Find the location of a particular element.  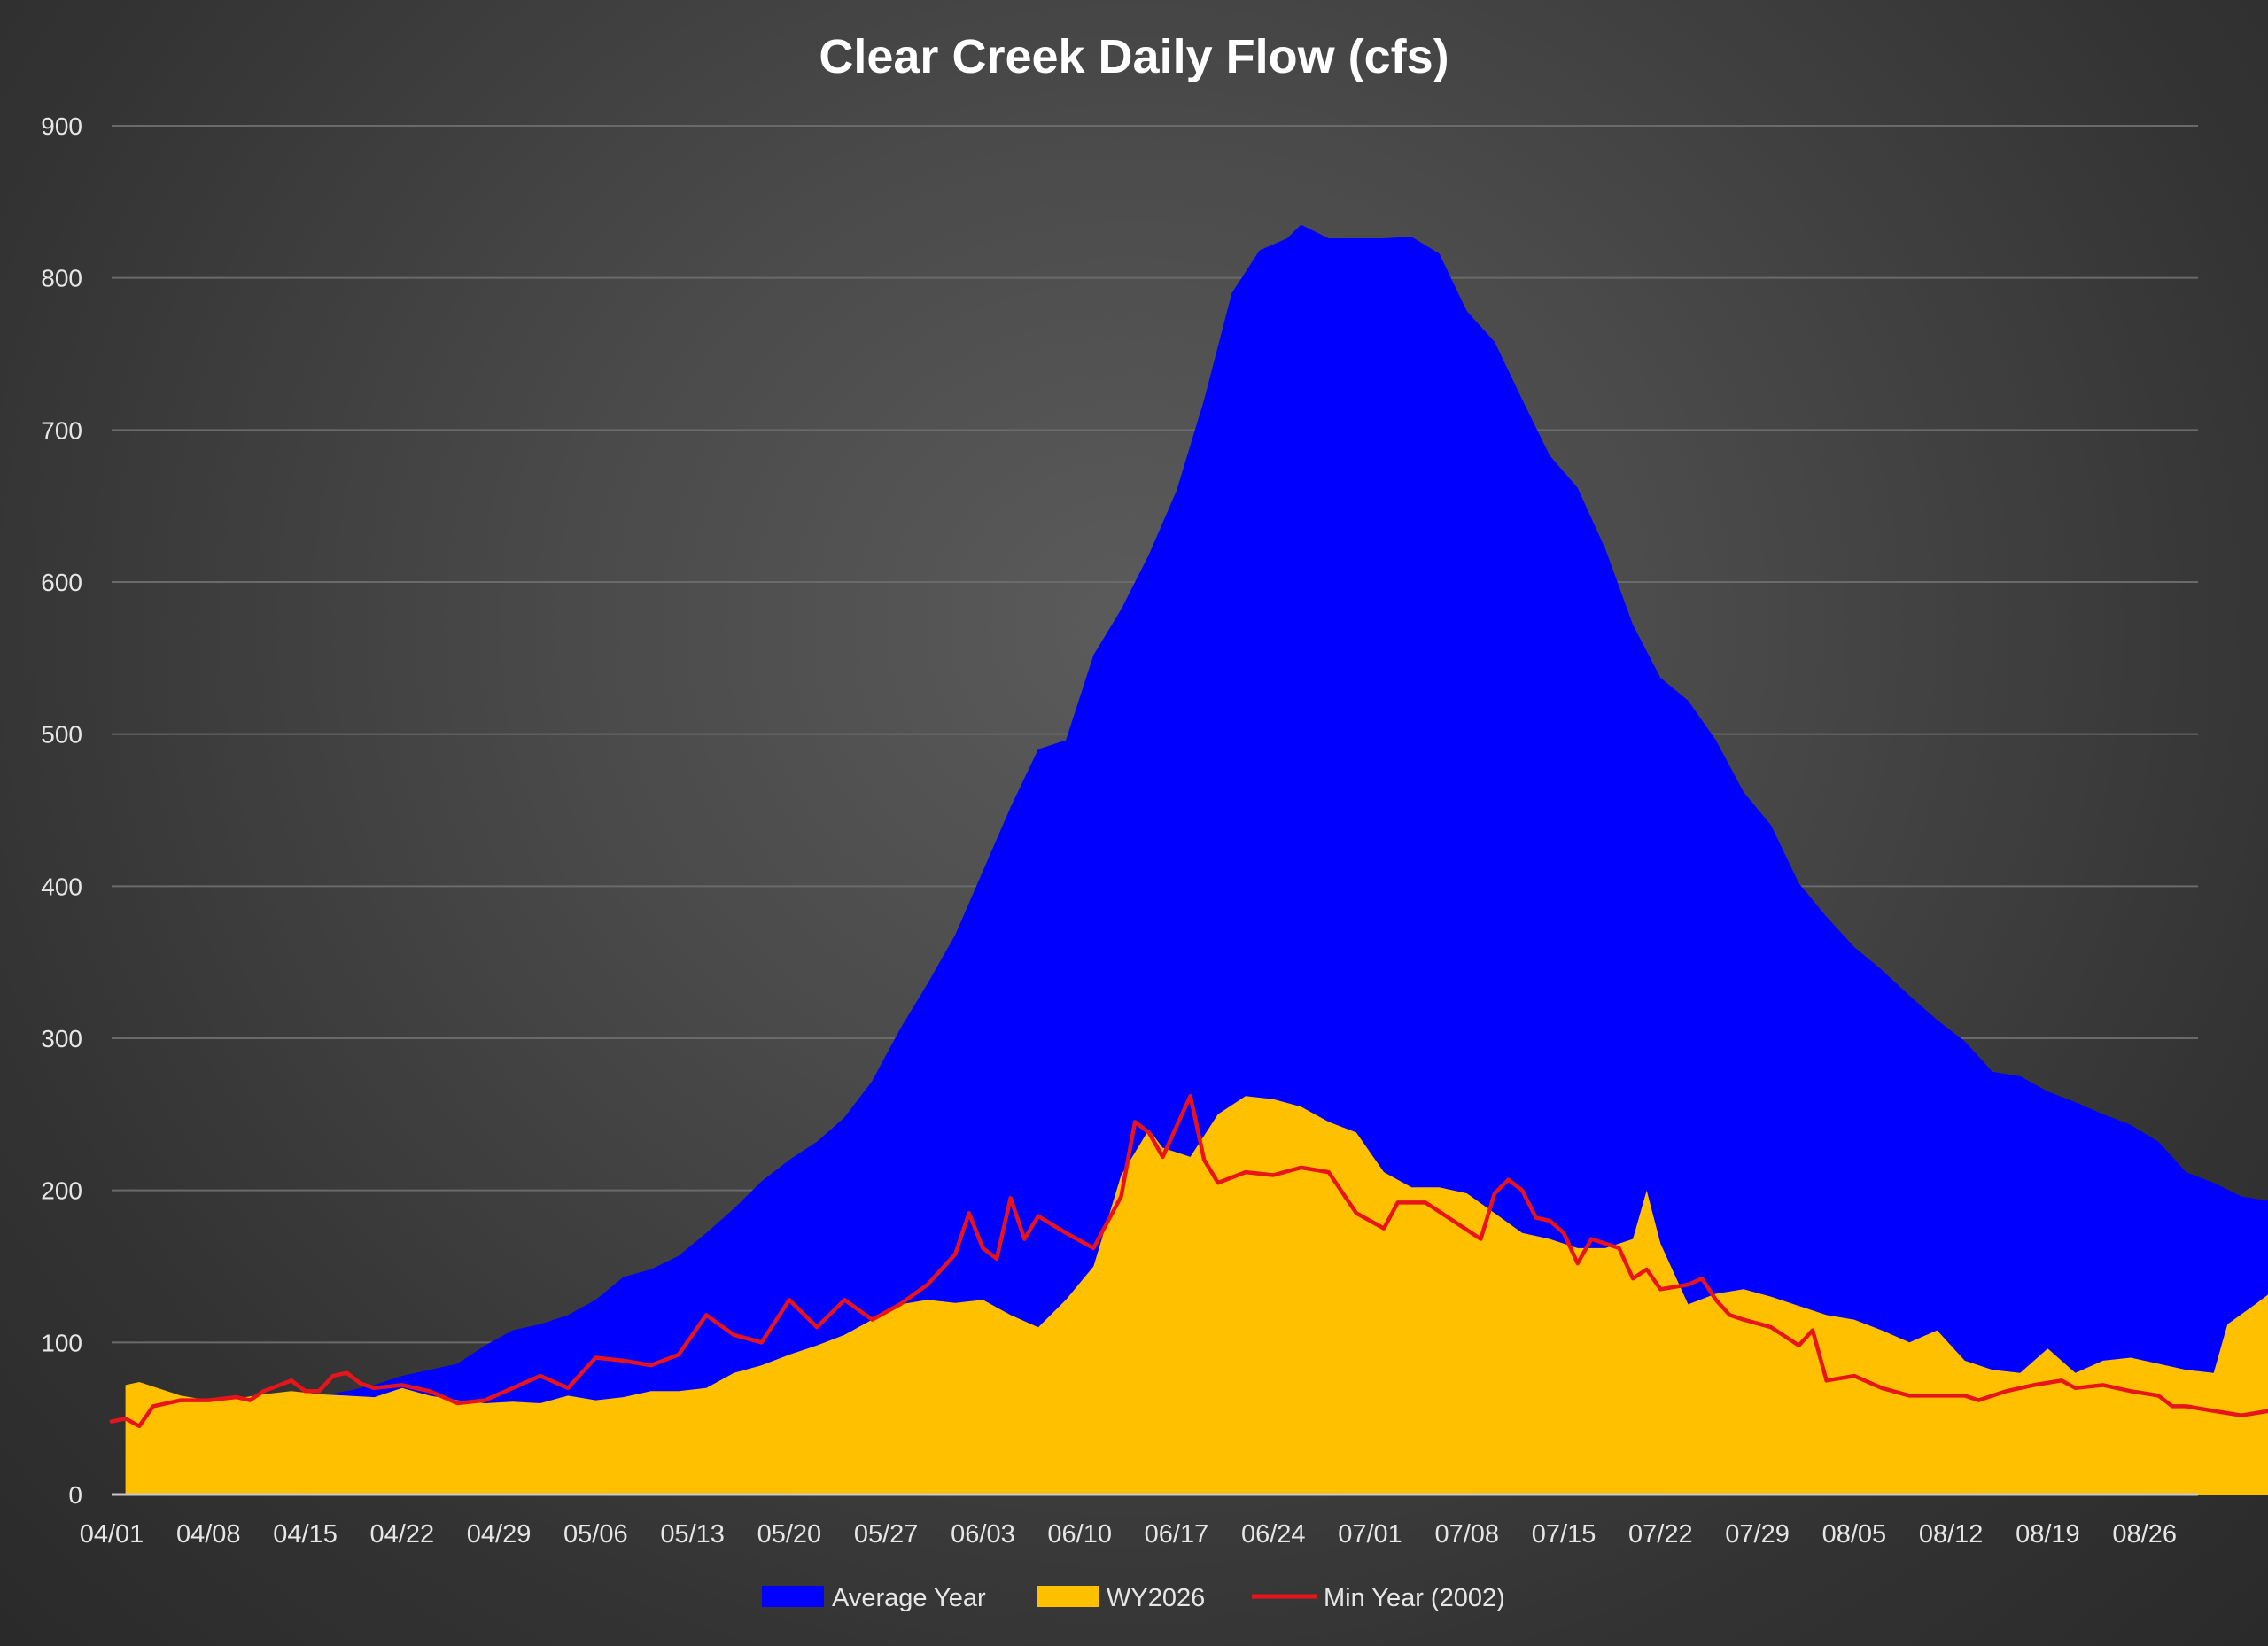

y-tick-label: 900 is located at coordinates (61, 126).